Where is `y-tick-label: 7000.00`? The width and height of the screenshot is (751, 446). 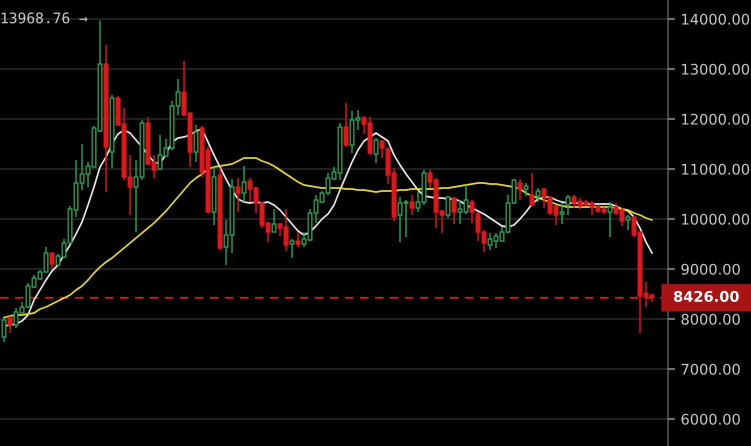
y-tick-label: 7000.00 is located at coordinates (711, 369).